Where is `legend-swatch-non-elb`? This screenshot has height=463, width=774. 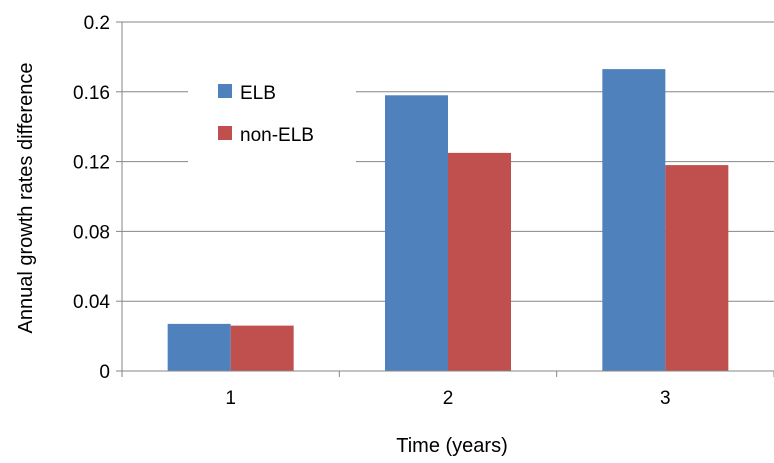
legend-swatch-non-elb is located at coordinates (225, 133).